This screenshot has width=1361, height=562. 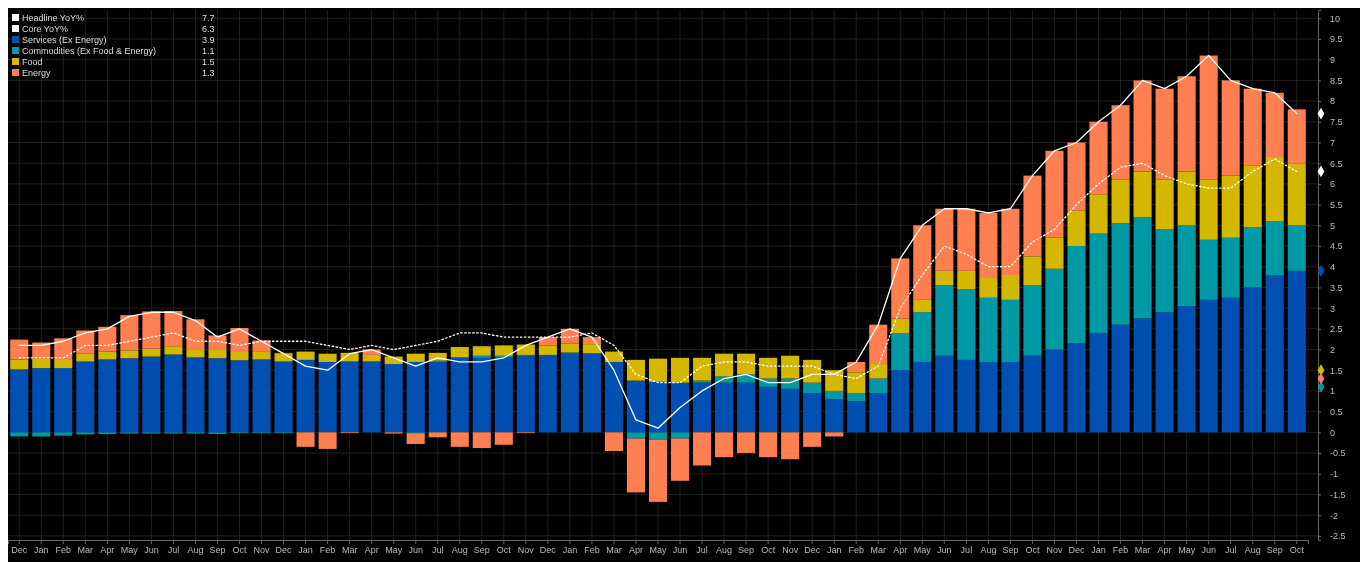 I want to click on y-tick-label: 7.5, so click(x=1336, y=122).